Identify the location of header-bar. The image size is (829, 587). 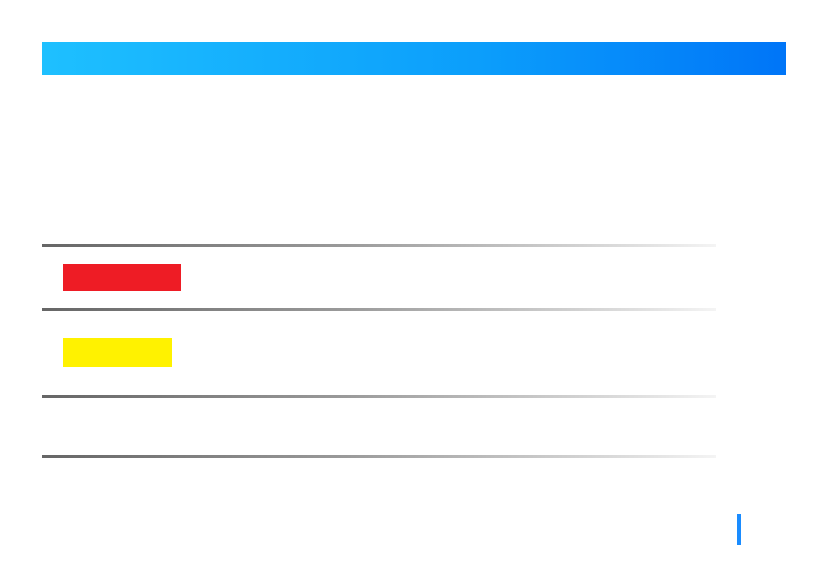
(414, 58).